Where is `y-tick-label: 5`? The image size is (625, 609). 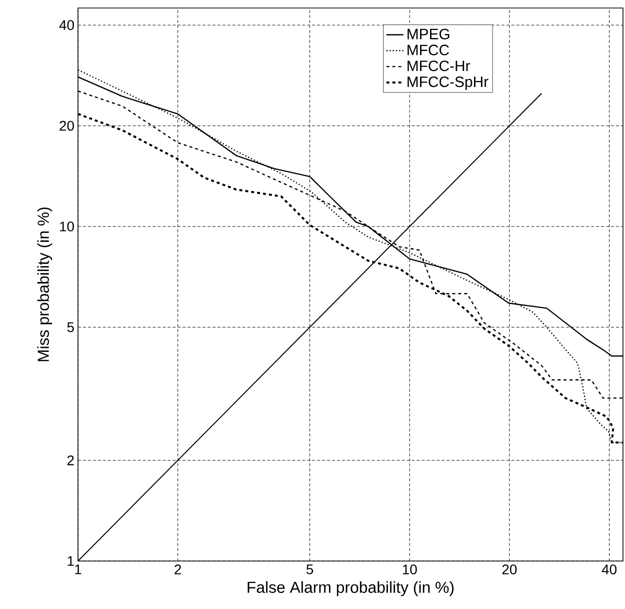 y-tick-label: 5 is located at coordinates (70, 327).